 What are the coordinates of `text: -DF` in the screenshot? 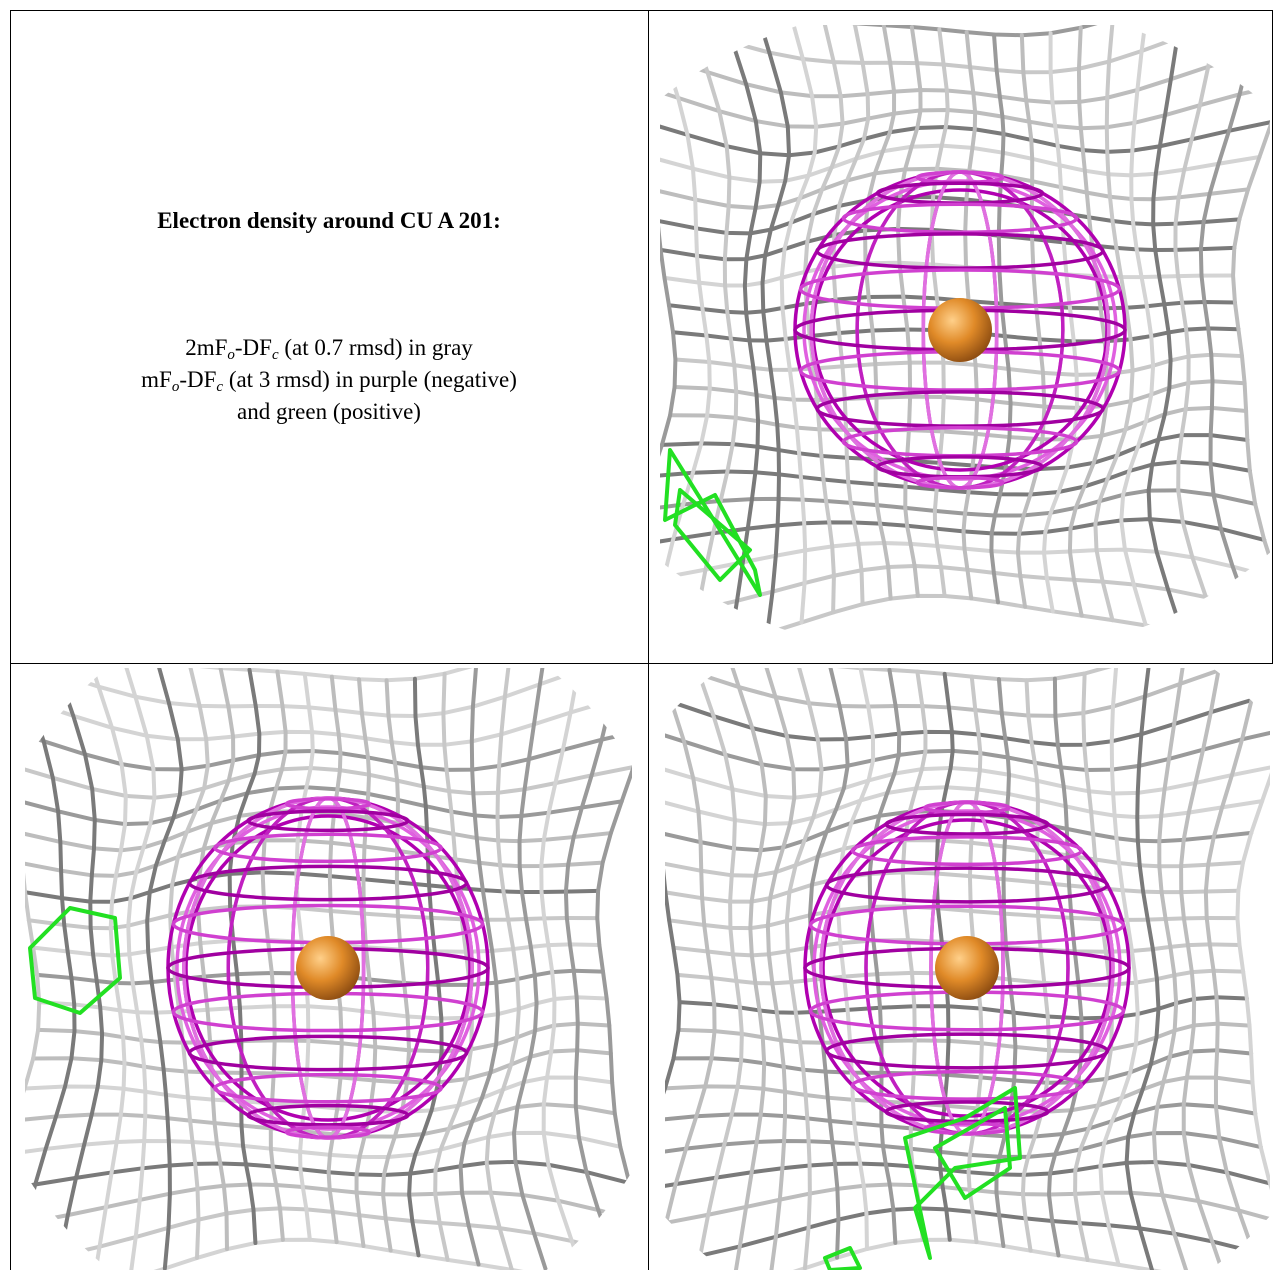 It's located at (198, 379).